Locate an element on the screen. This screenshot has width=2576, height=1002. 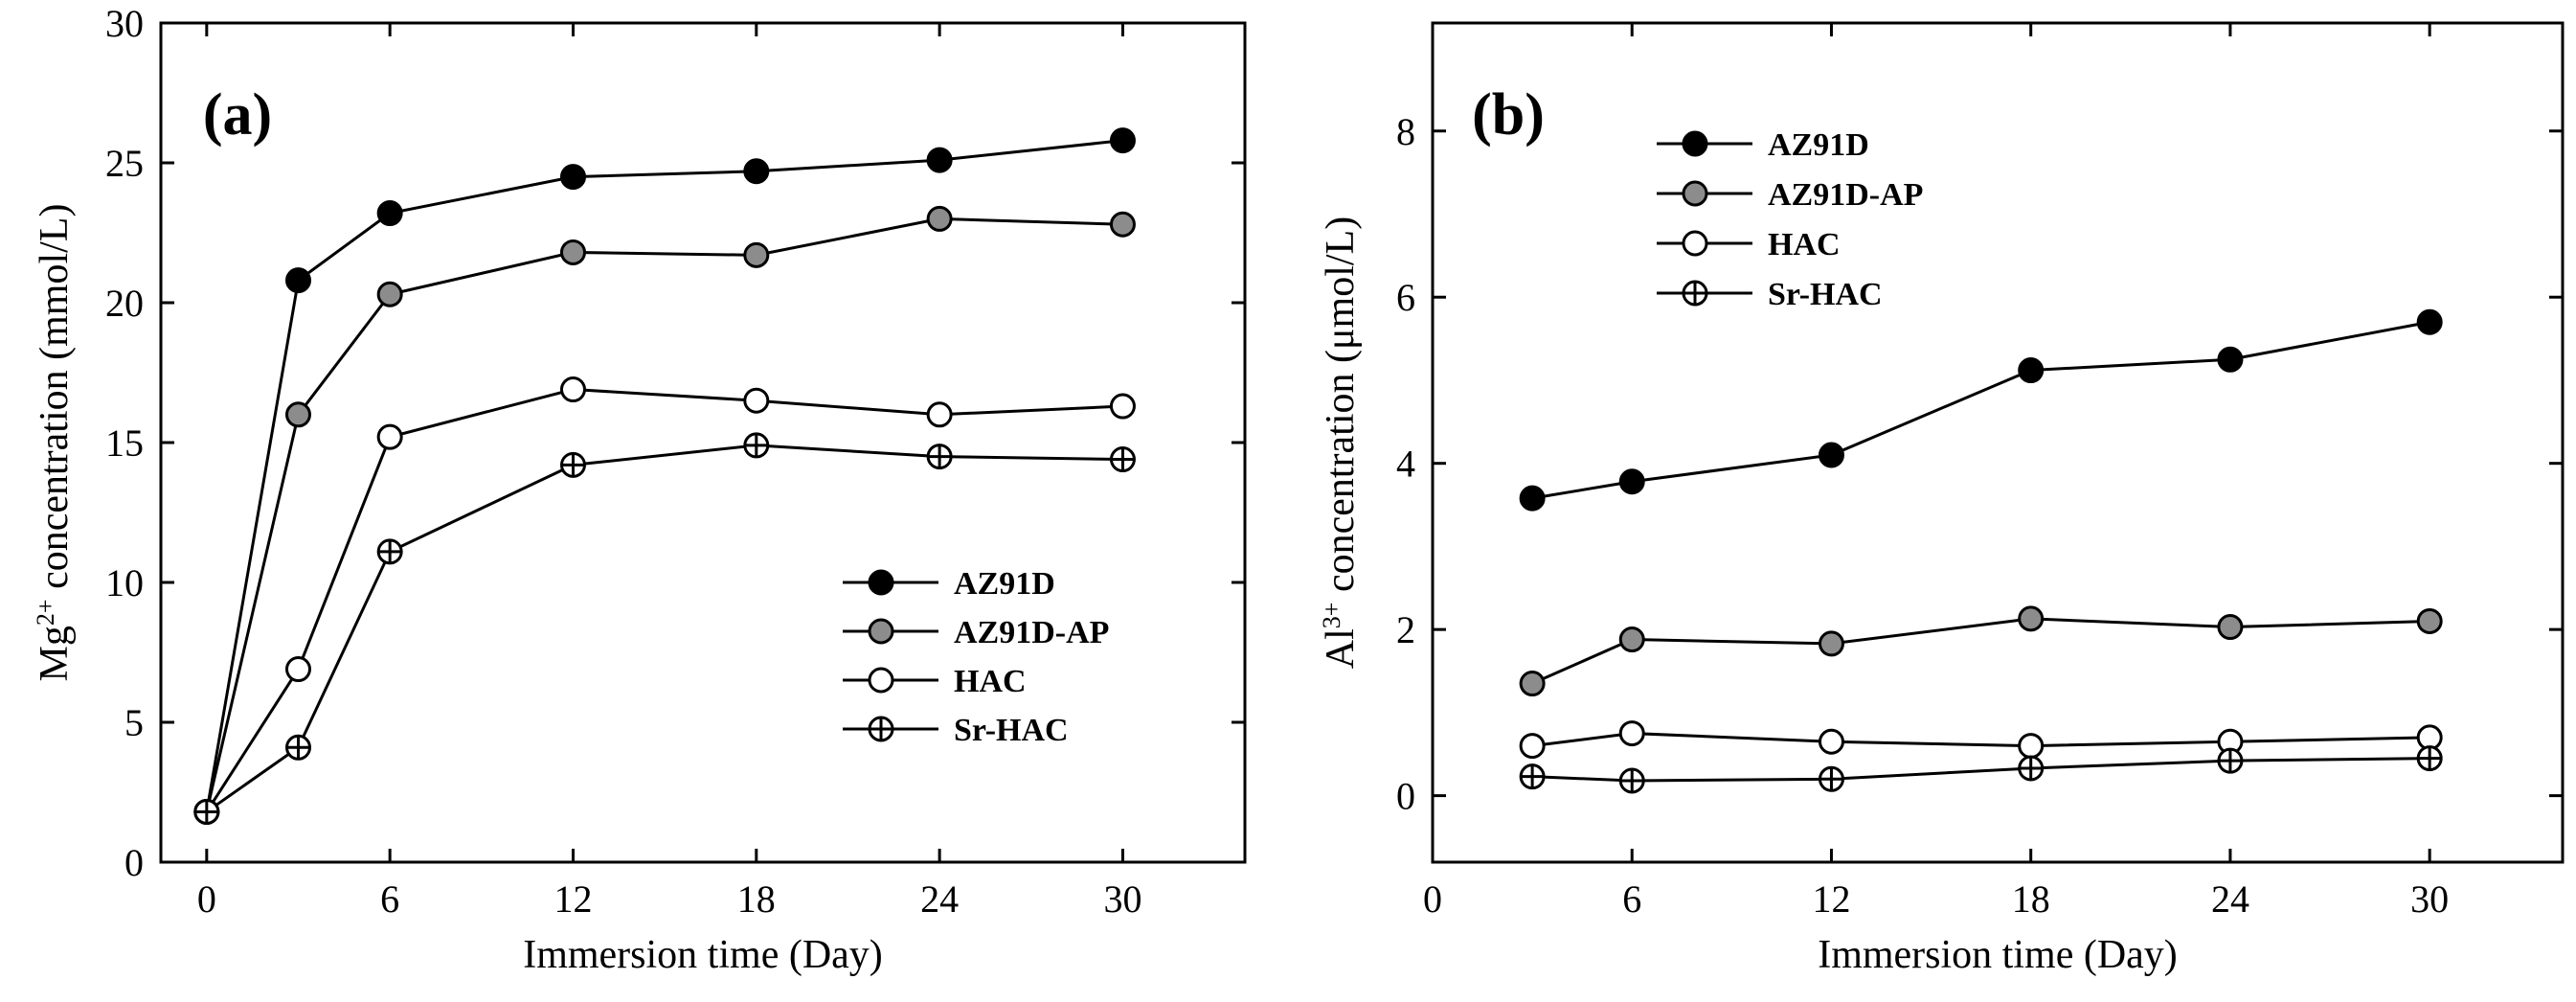
series-az91d is located at coordinates (1981, 410).